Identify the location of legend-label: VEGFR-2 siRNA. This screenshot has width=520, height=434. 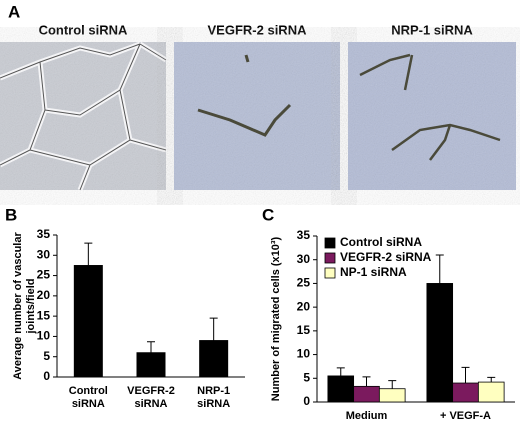
(386, 257).